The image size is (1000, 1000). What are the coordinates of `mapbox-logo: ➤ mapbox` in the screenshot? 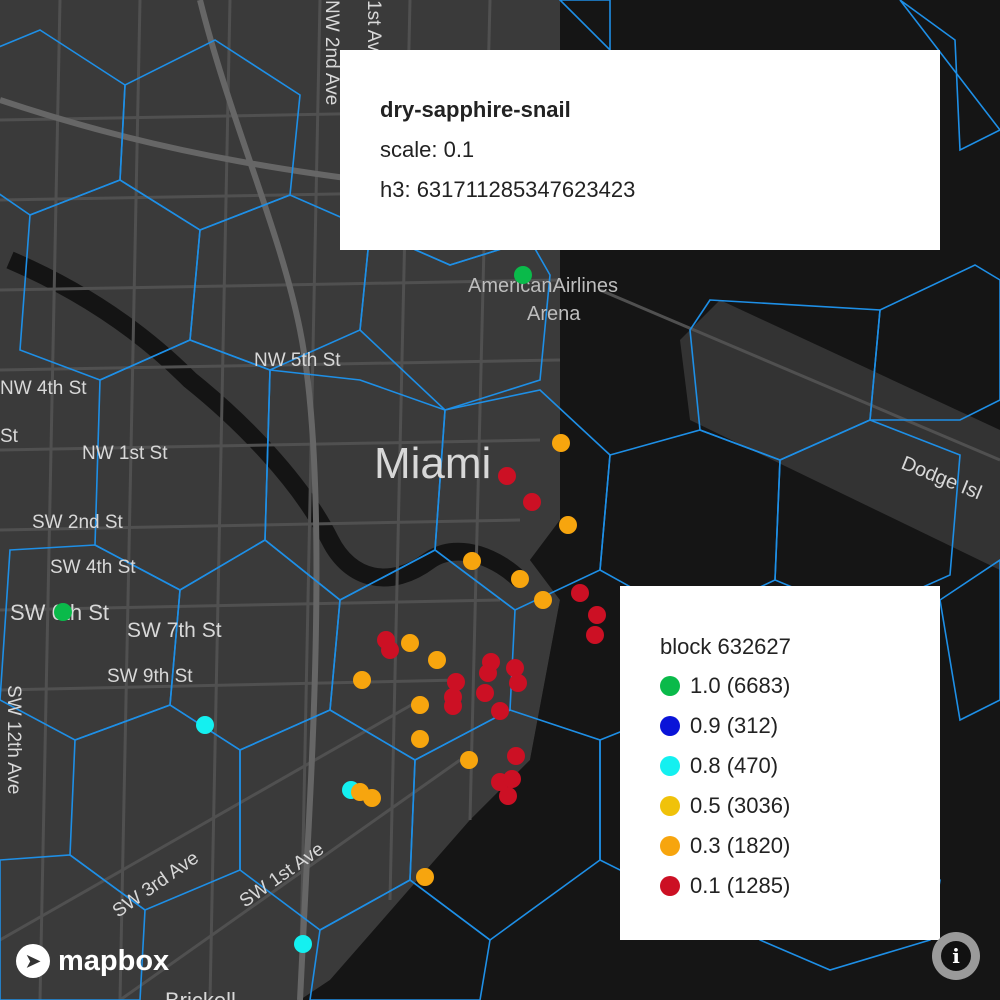 It's located at (92, 961).